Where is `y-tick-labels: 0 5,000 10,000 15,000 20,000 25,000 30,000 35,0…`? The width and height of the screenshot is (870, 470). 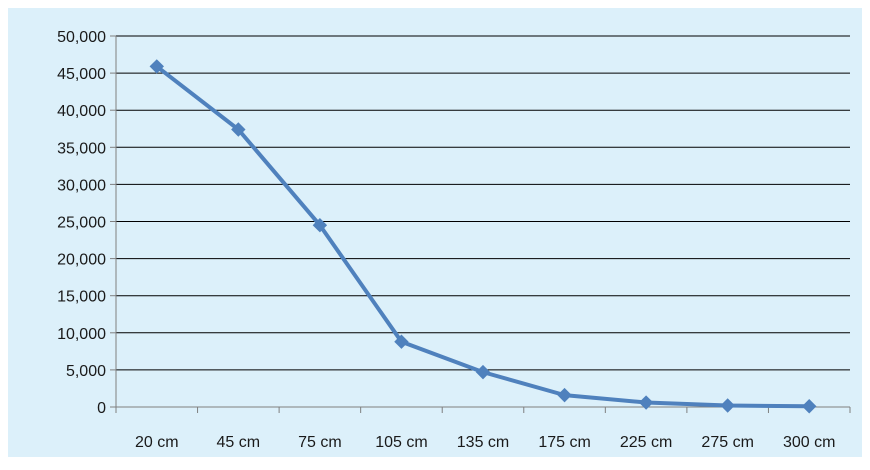 y-tick-labels: 0 5,000 10,000 15,000 20,000 25,000 30,000 35,0… is located at coordinates (81, 223).